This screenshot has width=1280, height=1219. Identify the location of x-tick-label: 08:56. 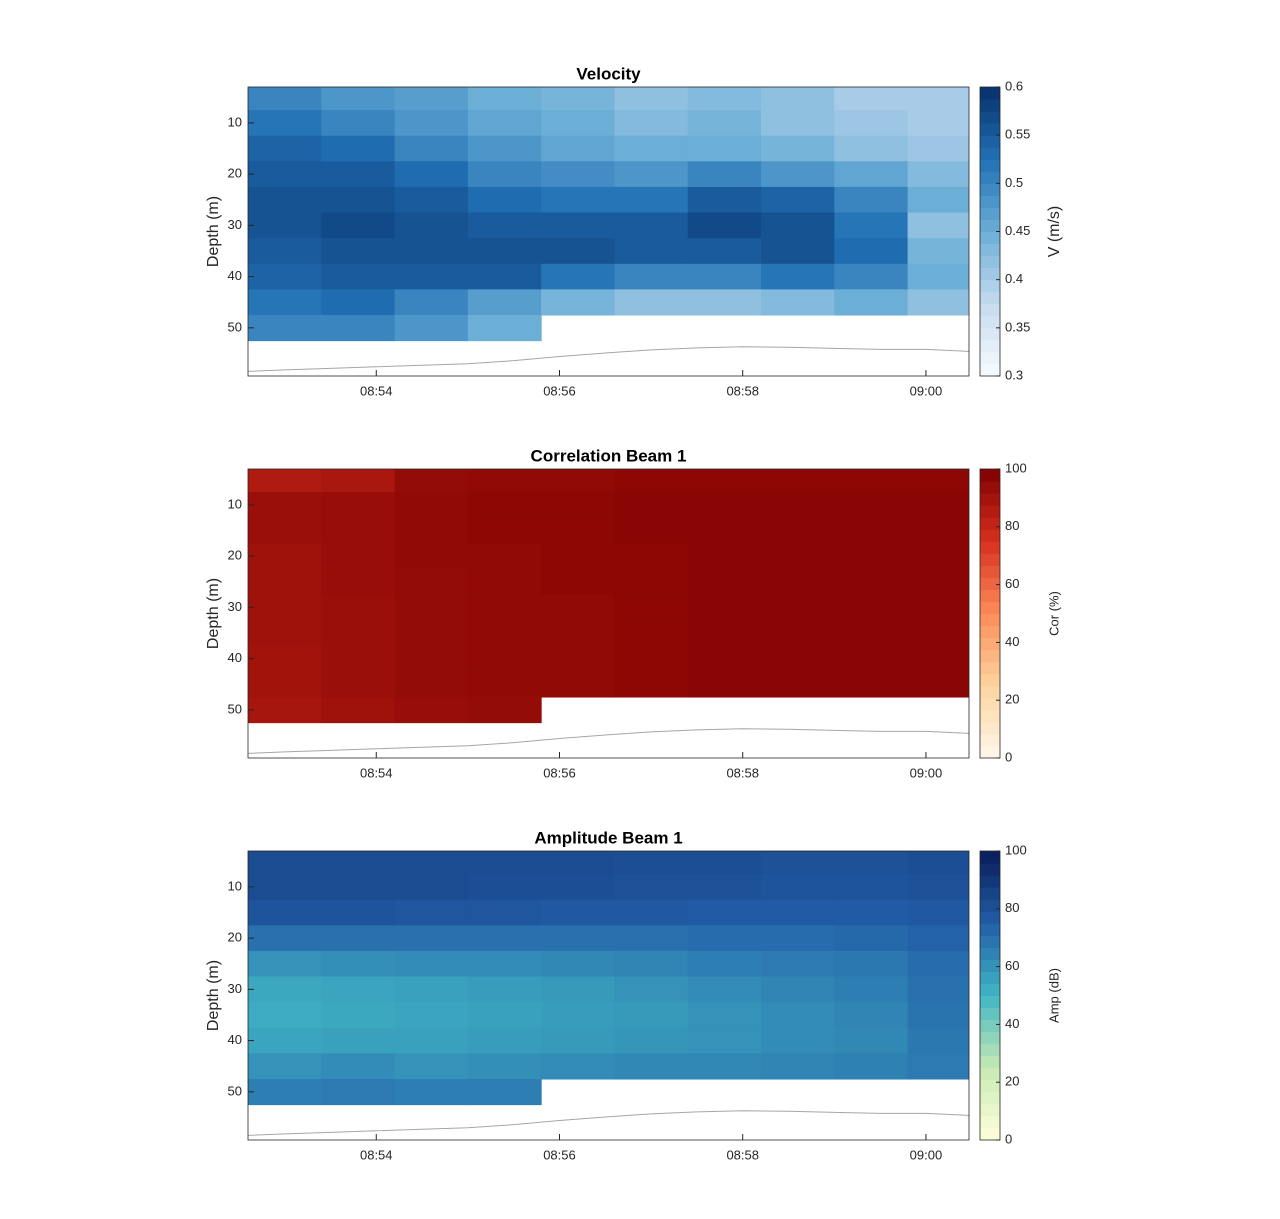
(559, 390).